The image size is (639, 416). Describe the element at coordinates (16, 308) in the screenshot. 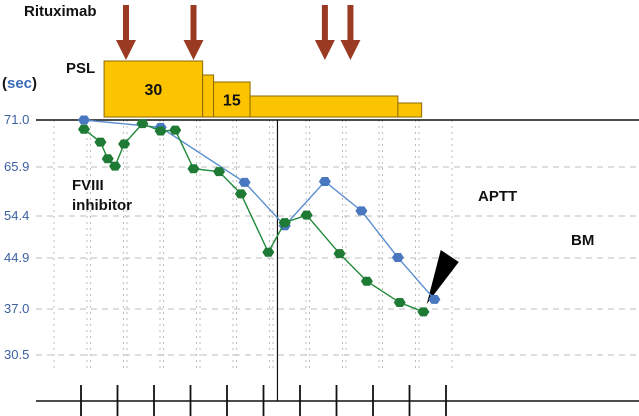

I see `y-tick-label: 37.0` at that location.